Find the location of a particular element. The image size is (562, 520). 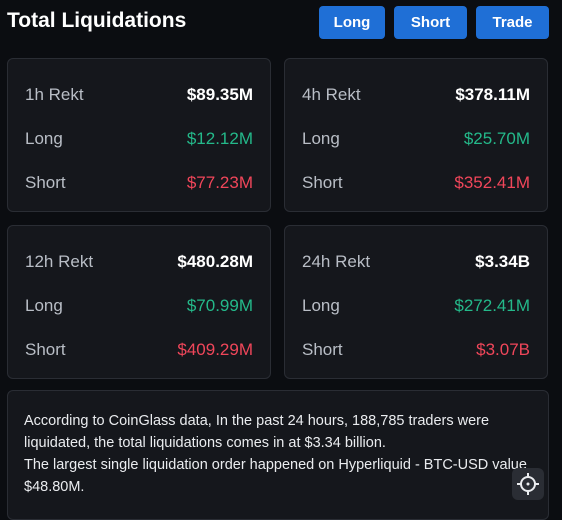

row-value: $70.99M is located at coordinates (219, 305).